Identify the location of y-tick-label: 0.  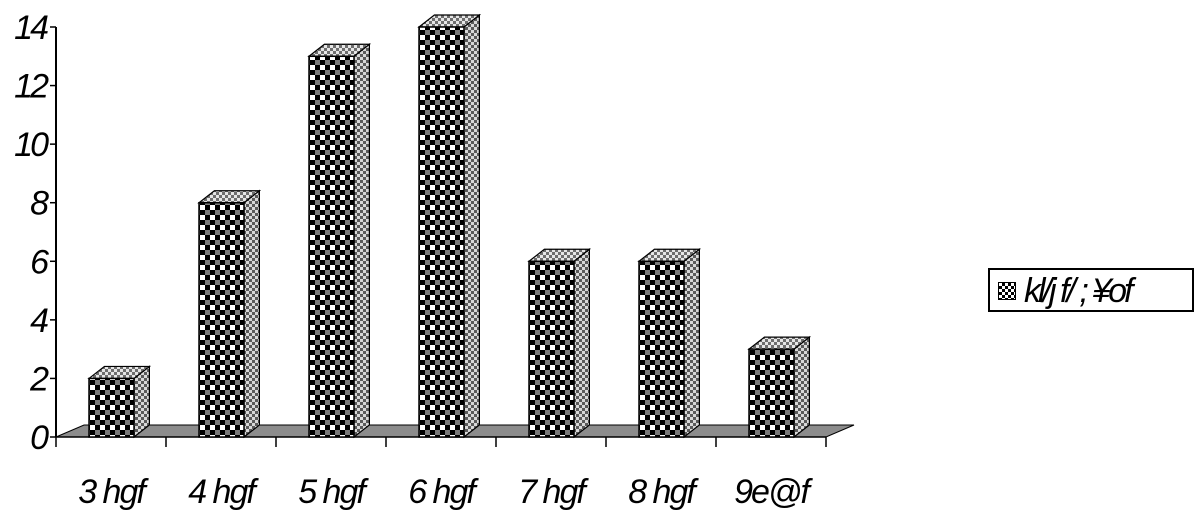
(39, 438).